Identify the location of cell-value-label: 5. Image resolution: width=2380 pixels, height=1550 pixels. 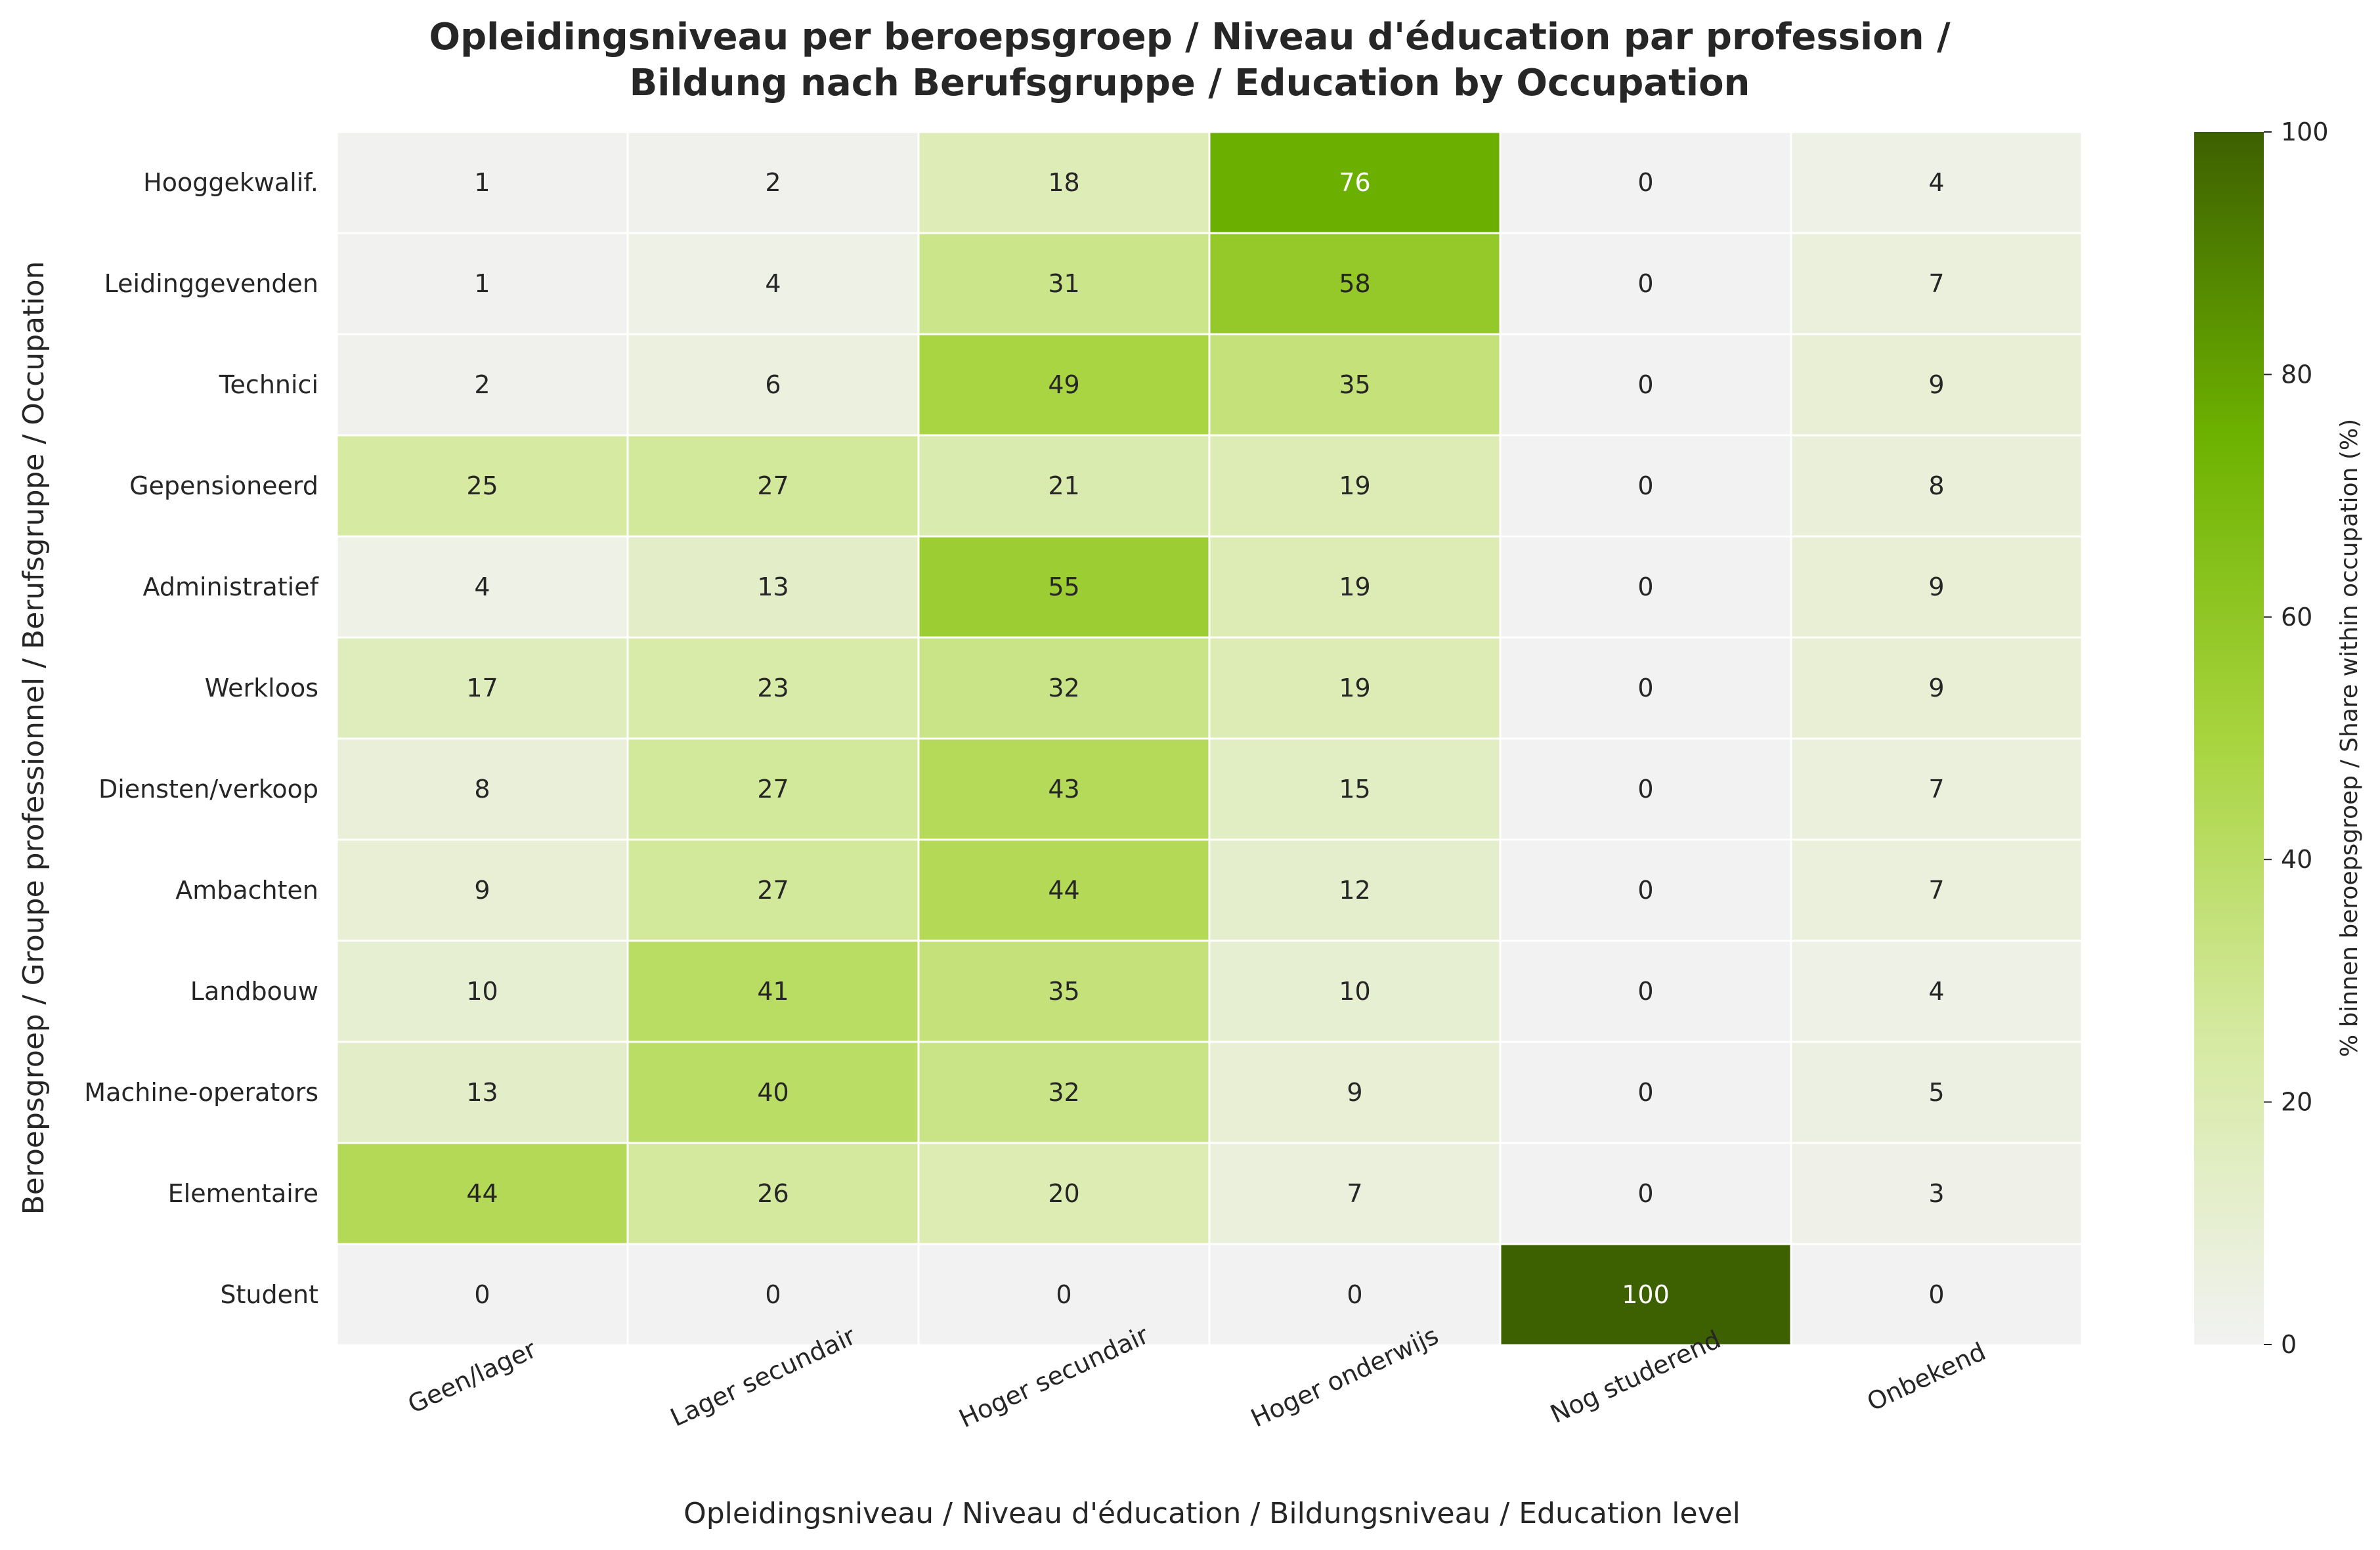
(1936, 1092).